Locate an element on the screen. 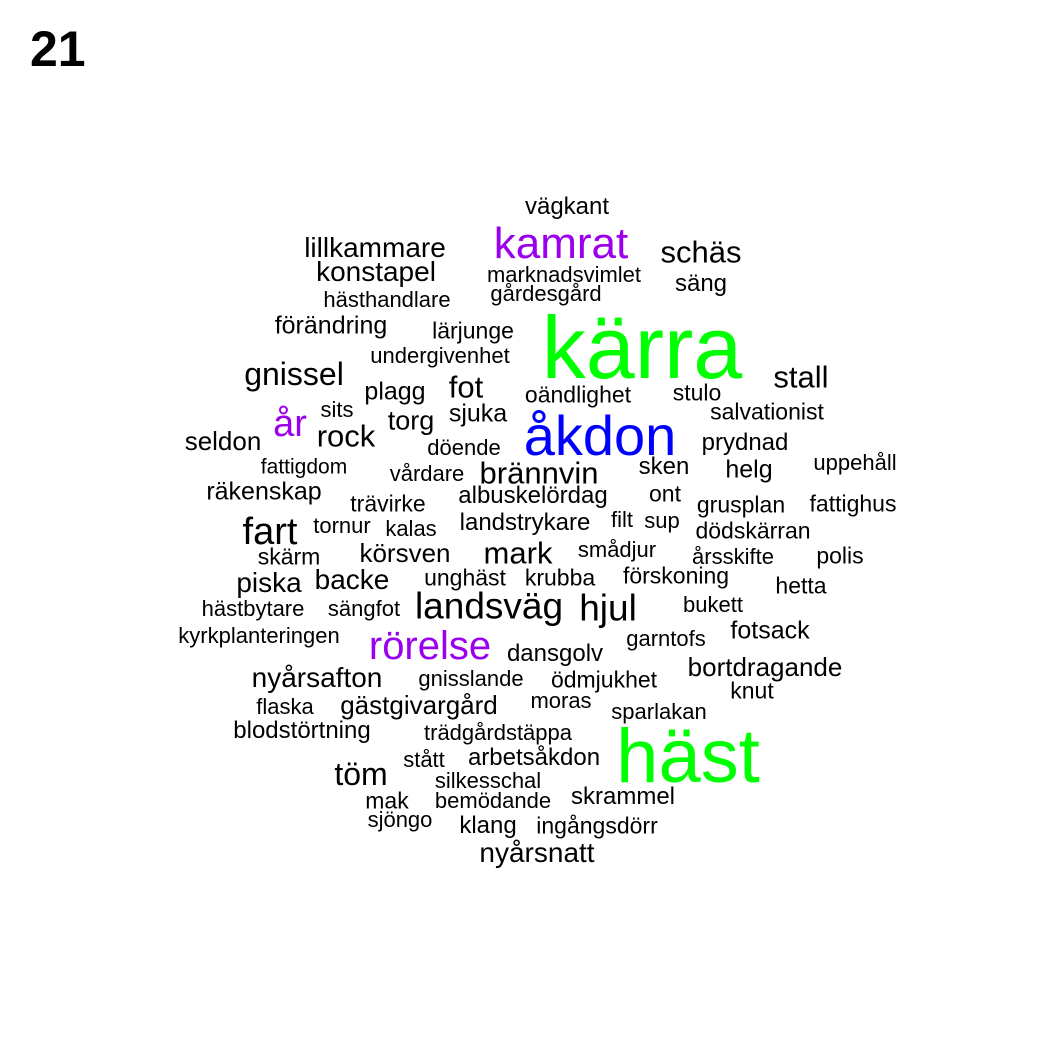 This screenshot has width=1050, height=1050. word-korsven: körsven is located at coordinates (405, 553).